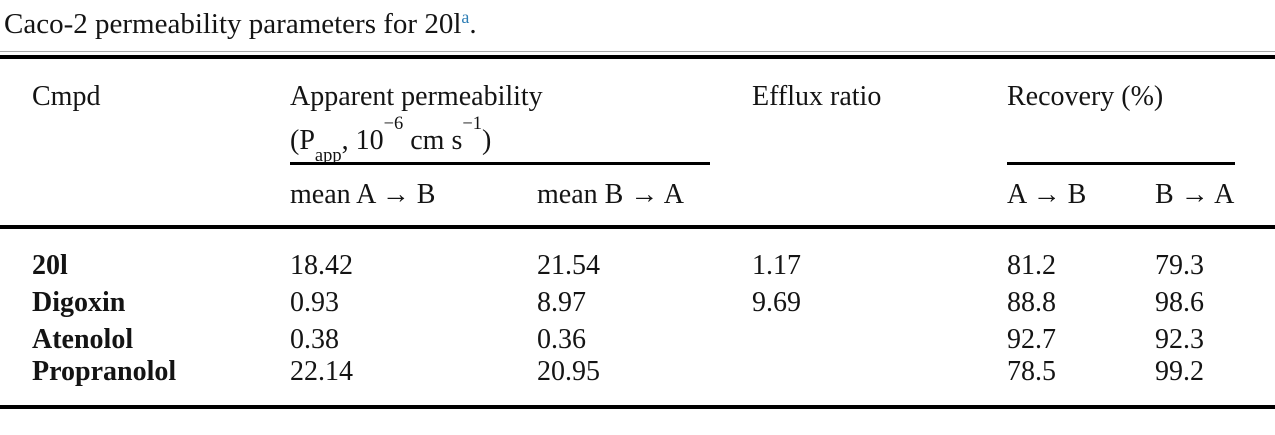 This screenshot has width=1275, height=435. I want to click on papp-open: (P, so click(302, 141).